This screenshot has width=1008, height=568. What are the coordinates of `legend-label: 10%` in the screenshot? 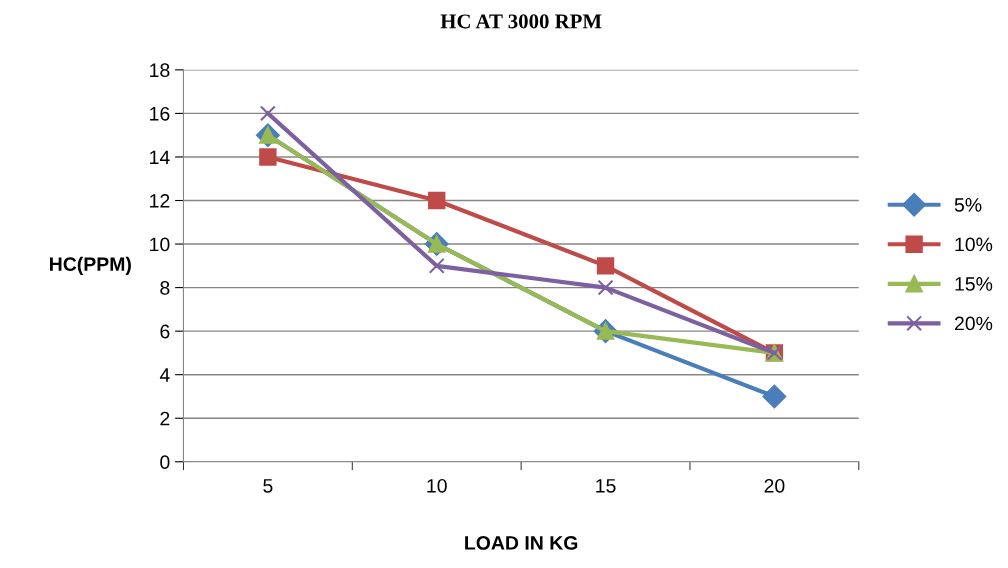 It's located at (974, 244).